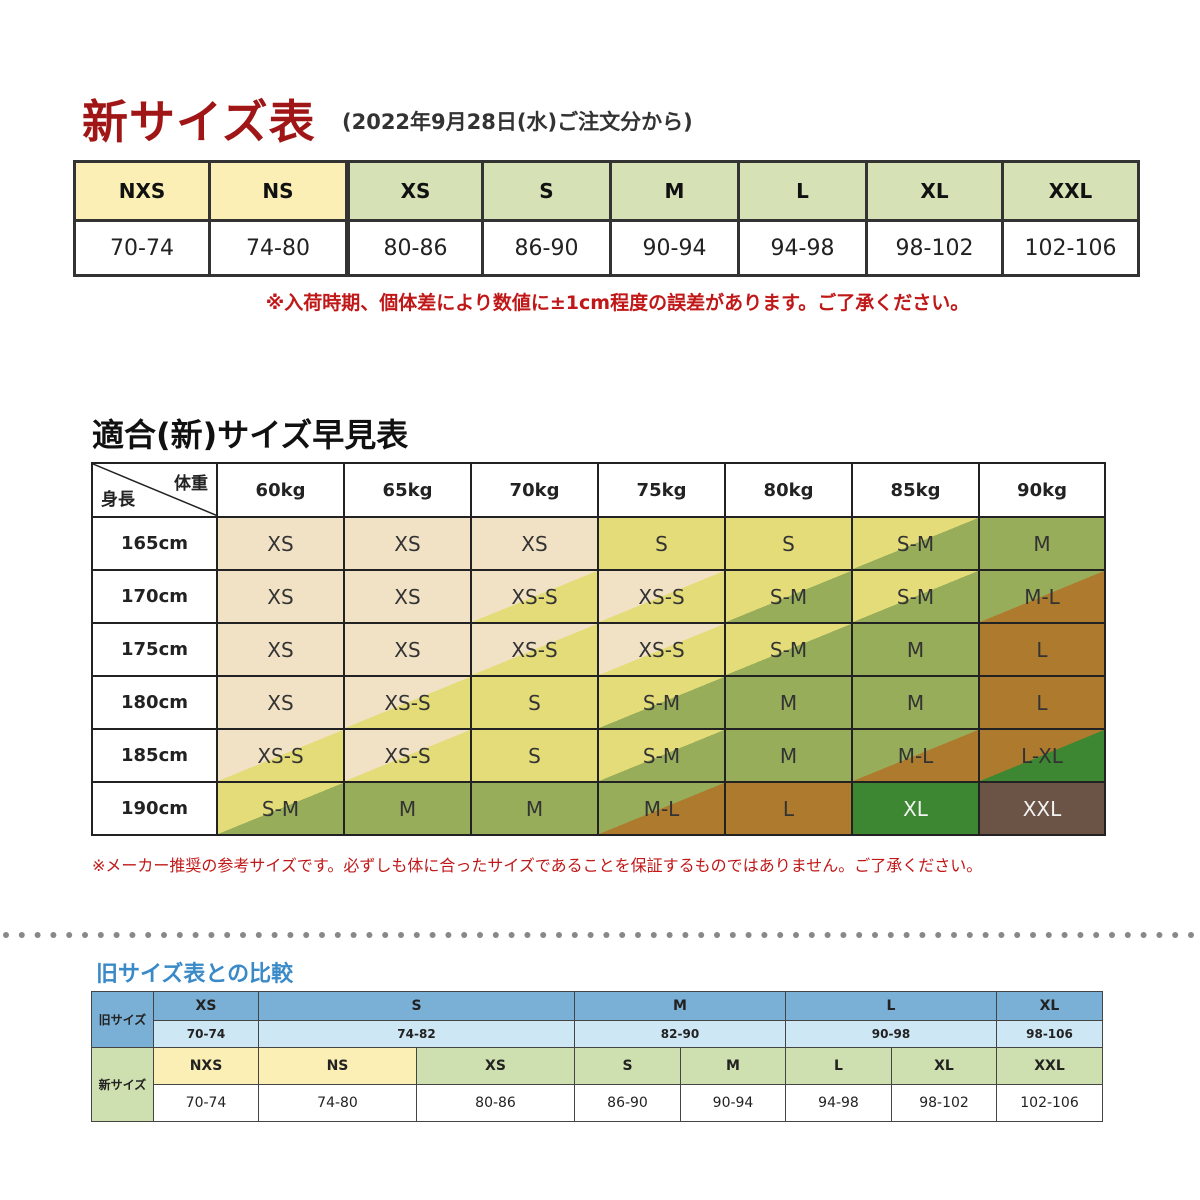 Image resolution: width=1200 pixels, height=1200 pixels. Describe the element at coordinates (1042, 808) in the screenshot. I see `fit-size-cell: XXL` at that location.